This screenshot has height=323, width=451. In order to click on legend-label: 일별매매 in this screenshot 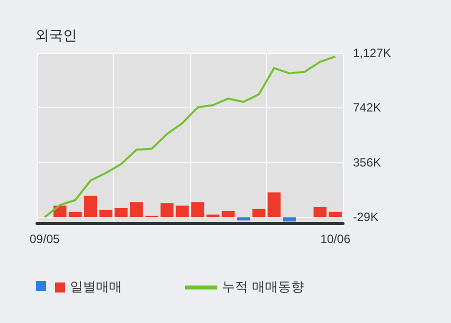, I will do `click(96, 287)`.